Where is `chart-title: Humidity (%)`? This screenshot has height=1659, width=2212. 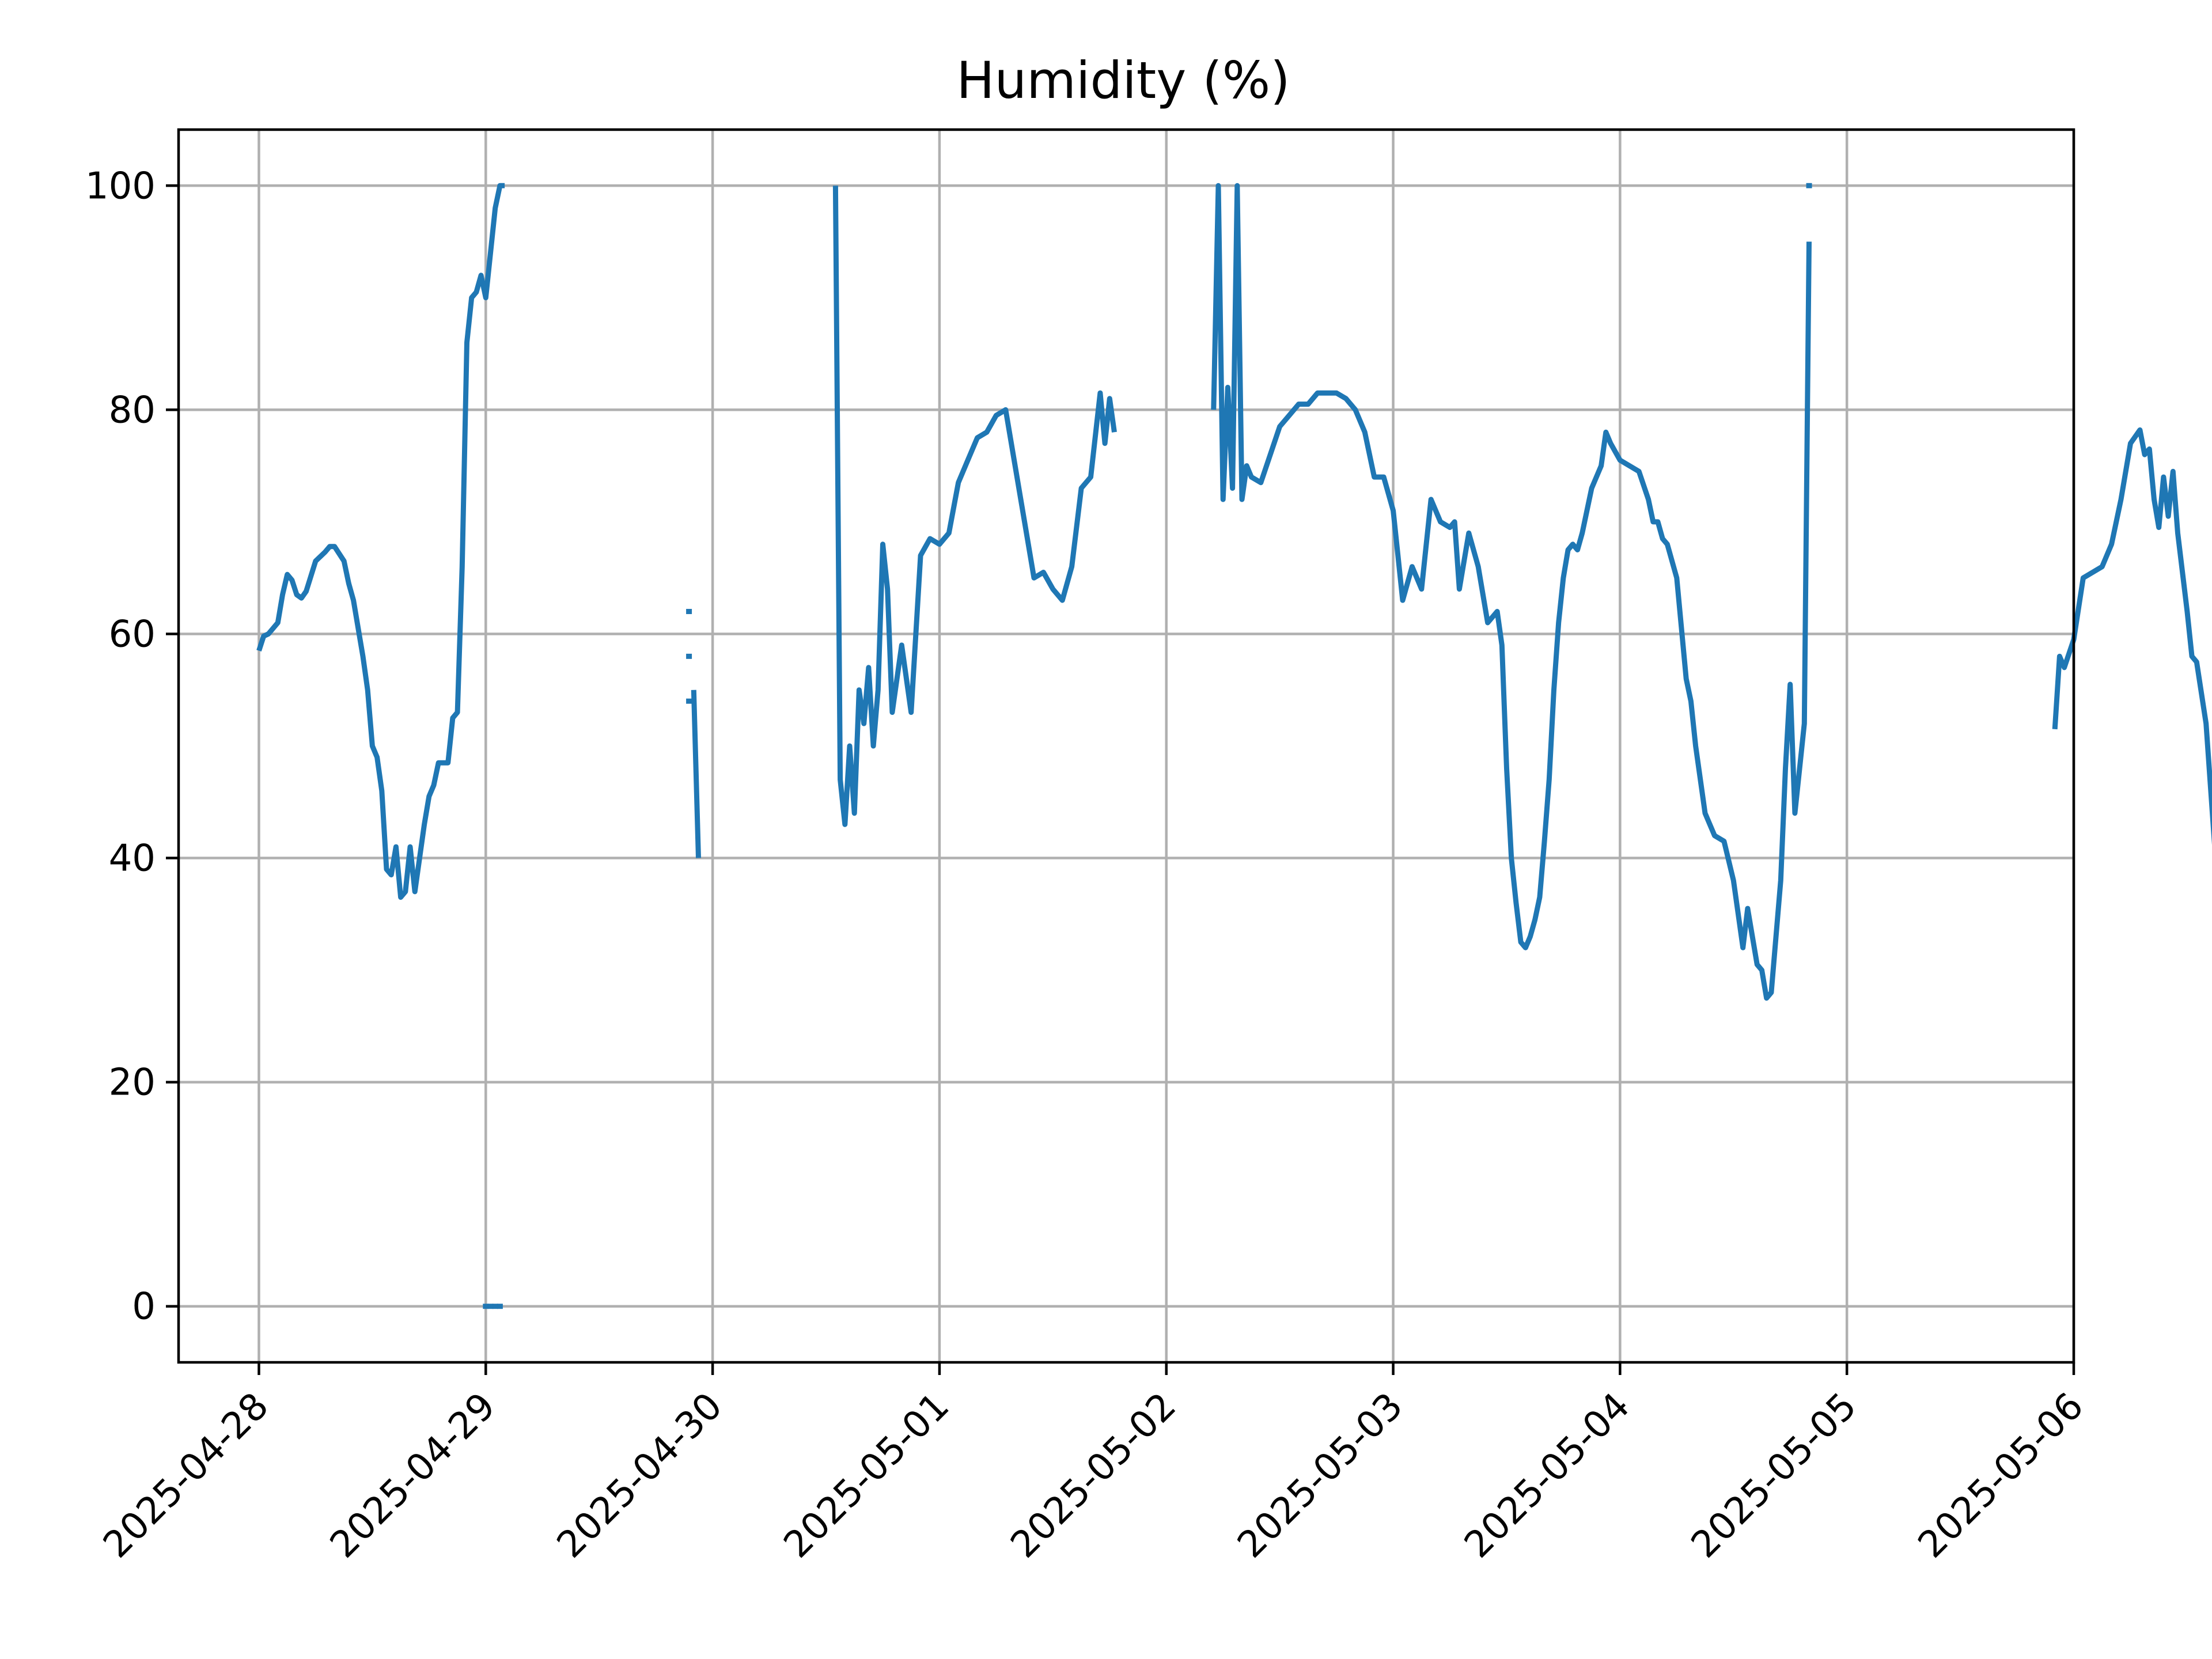 chart-title: Humidity (%) is located at coordinates (1123, 80).